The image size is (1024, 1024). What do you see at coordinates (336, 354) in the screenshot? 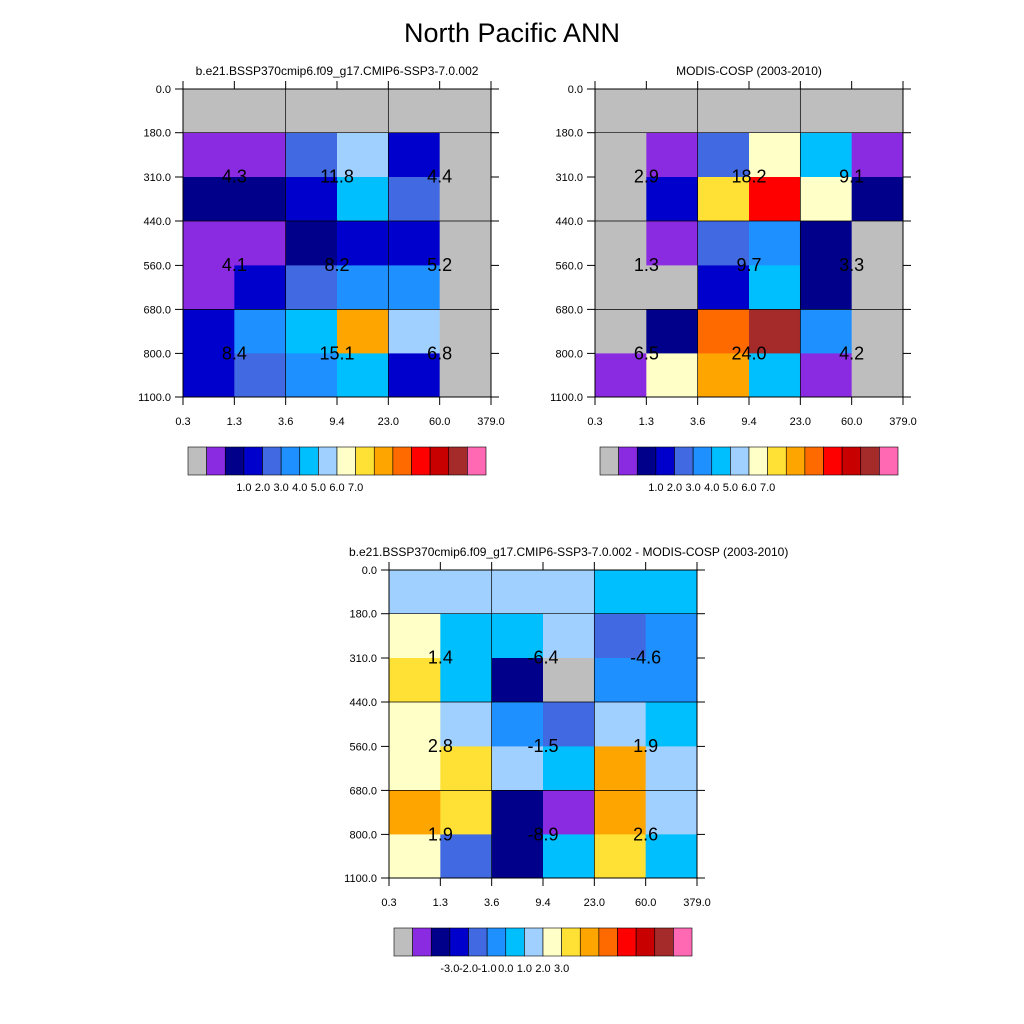
I see `value-label: 15.1` at bounding box center [336, 354].